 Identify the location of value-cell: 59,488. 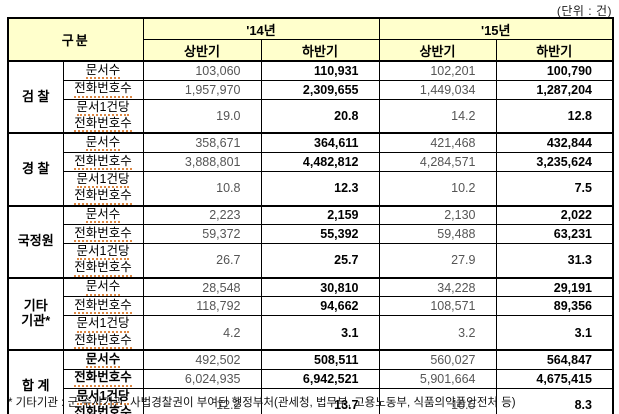
(437, 234).